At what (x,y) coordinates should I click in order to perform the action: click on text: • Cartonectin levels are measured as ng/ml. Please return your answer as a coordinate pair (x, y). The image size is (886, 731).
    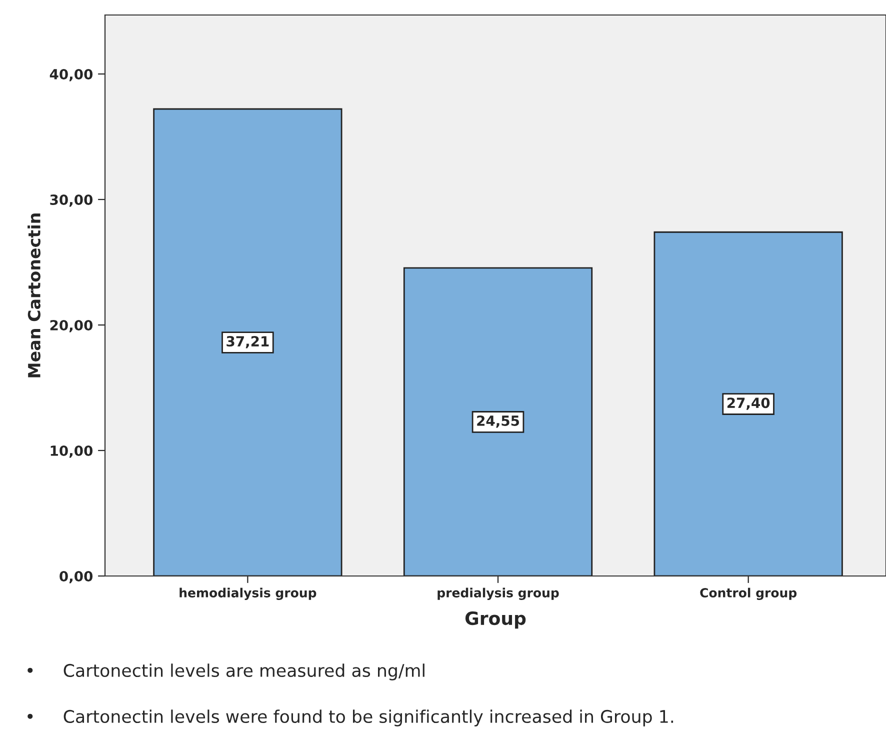
    Looking at the image, I should click on (226, 672).